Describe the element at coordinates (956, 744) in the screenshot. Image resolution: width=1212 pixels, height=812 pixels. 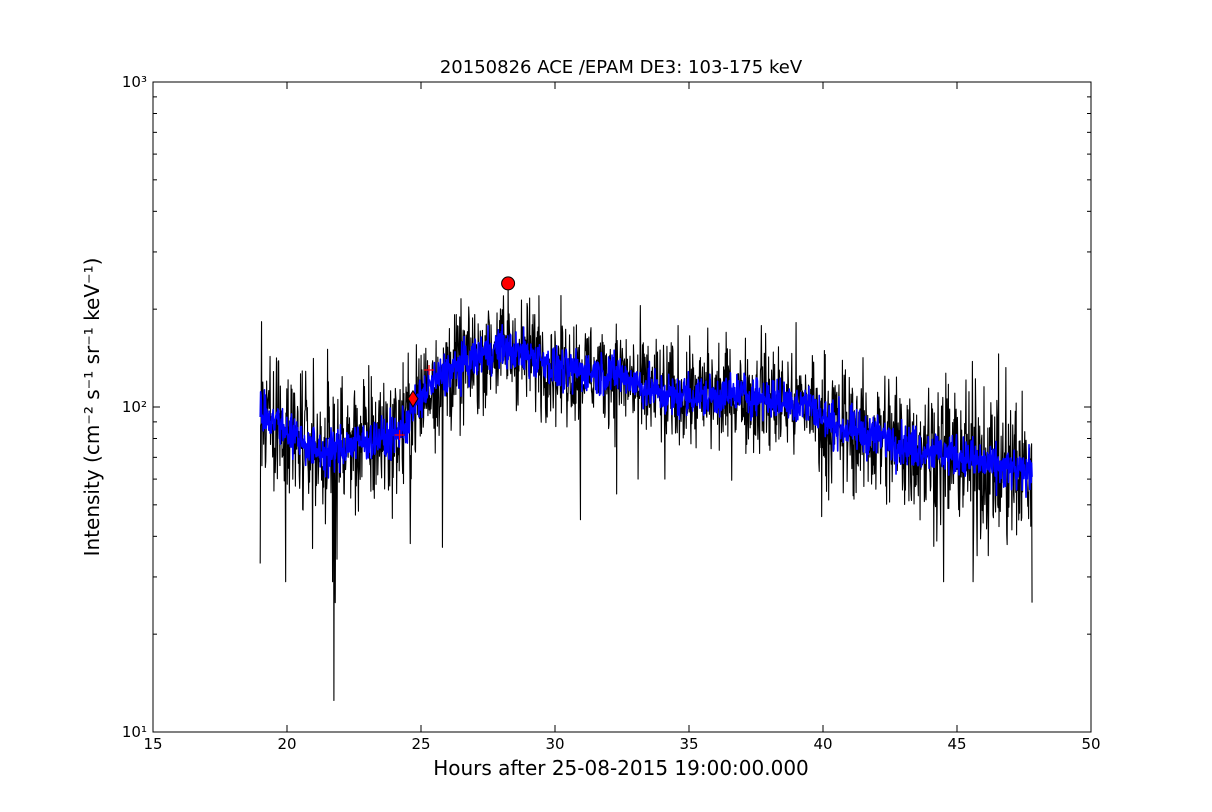
I see `x-tick-label: 45` at that location.